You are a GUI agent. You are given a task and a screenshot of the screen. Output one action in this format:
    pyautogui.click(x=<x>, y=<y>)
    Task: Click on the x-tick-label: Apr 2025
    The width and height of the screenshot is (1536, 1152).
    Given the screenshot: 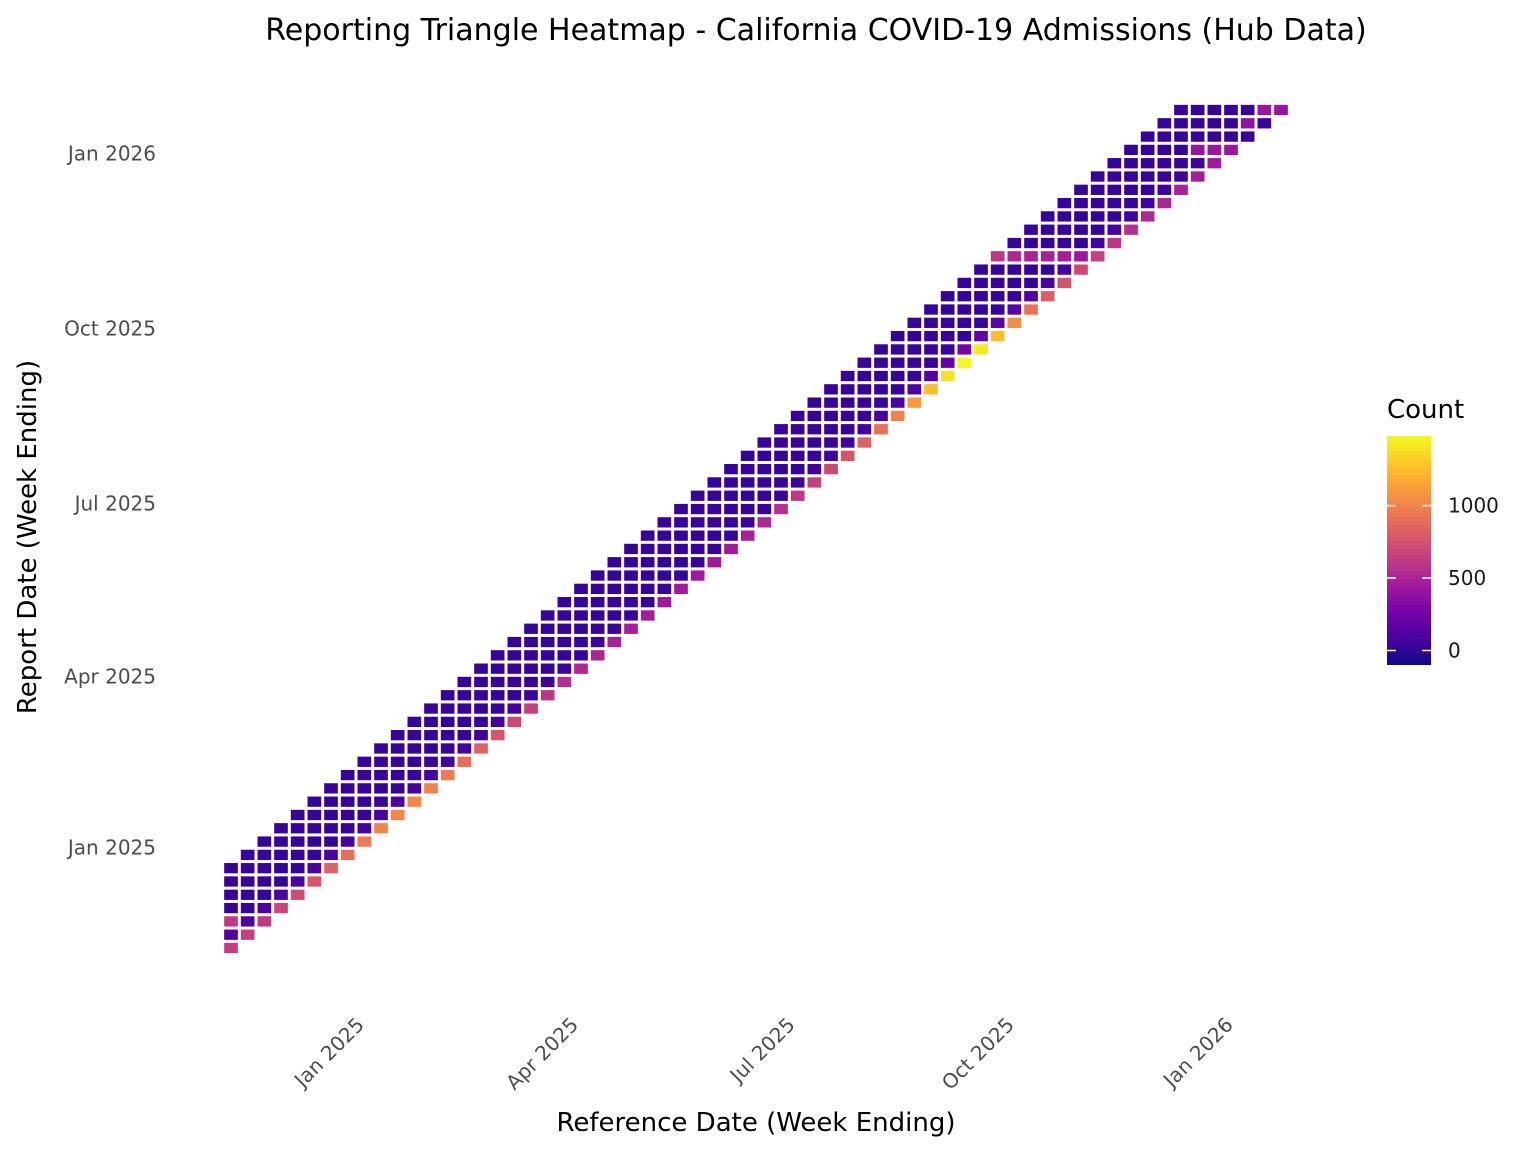 What is the action you would take?
    pyautogui.click(x=542, y=1054)
    